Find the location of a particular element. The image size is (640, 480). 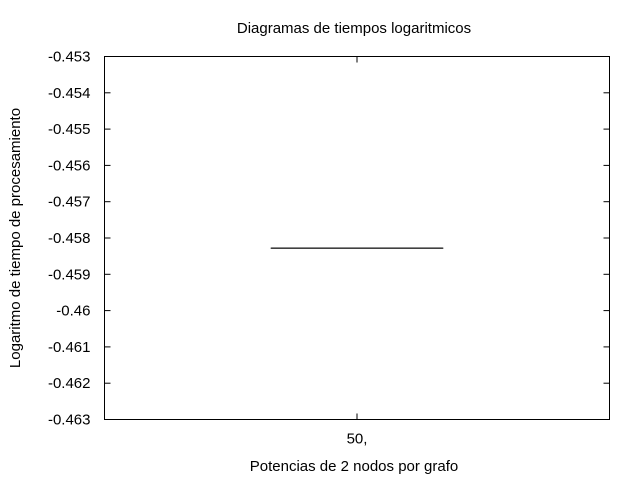

y-tick-label: -0.463 is located at coordinates (69, 420).